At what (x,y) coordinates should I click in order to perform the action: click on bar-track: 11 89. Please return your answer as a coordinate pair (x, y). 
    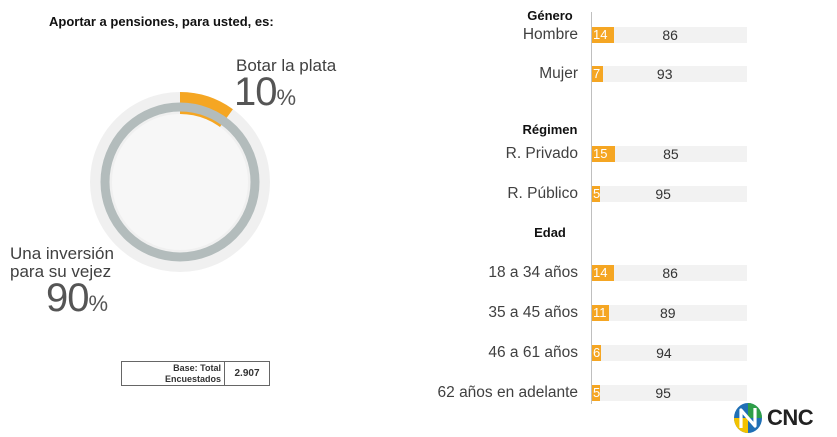
    Looking at the image, I should click on (669, 313).